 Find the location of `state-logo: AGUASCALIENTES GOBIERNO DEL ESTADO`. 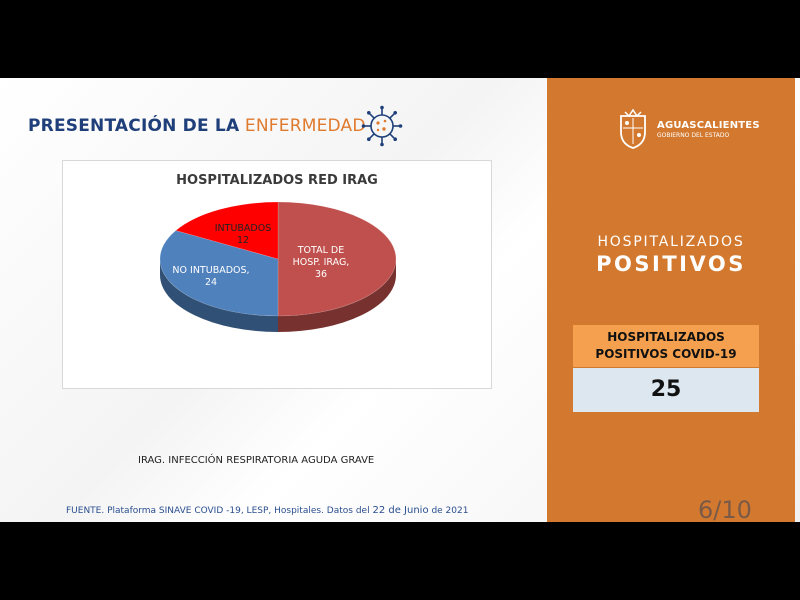

state-logo: AGUASCALIENTES GOBIERNO DEL ESTADO is located at coordinates (687, 130).